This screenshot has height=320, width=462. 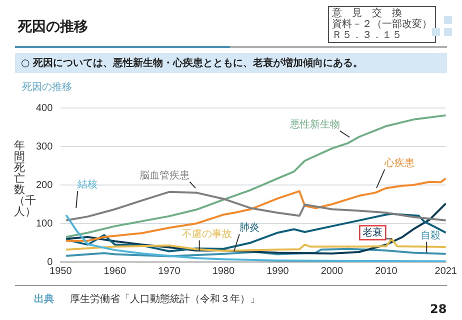 What do you see at coordinates (50, 262) in the screenshot?
I see `y-tick-label: 0` at bounding box center [50, 262].